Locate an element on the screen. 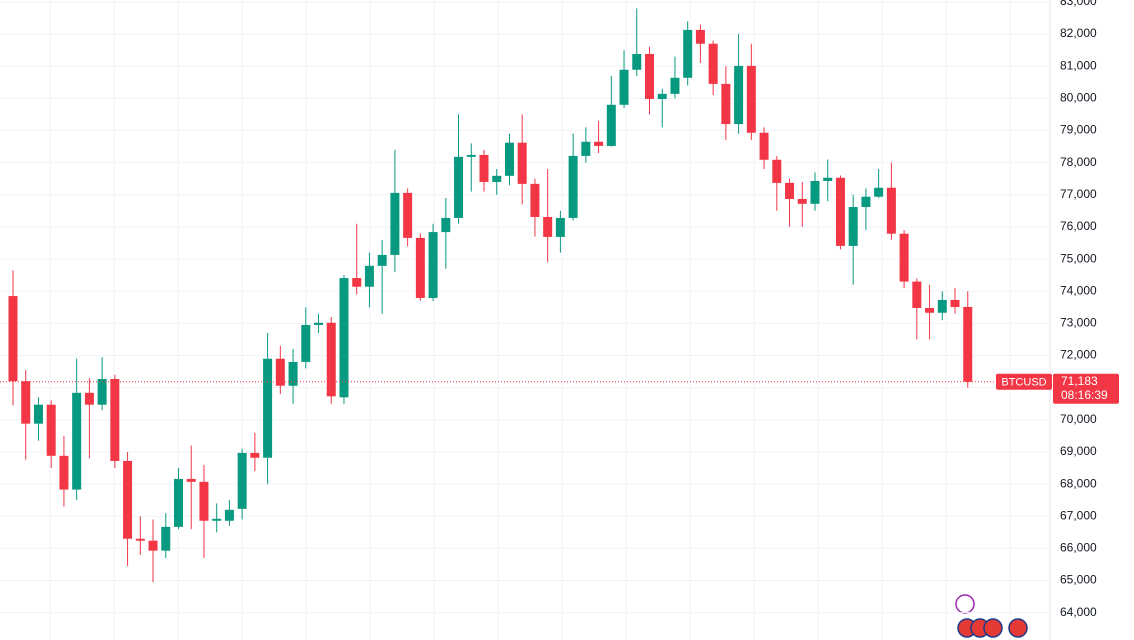 This screenshot has height=640, width=1134. countdown-label: 08:16:39 is located at coordinates (1084, 395).